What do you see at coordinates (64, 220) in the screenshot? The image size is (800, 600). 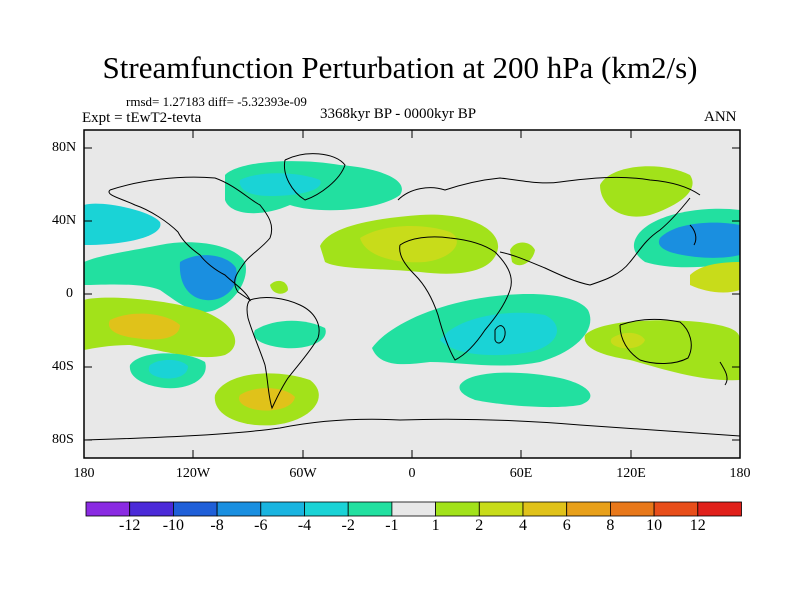 I see `y-tick-label-40n: 40N` at bounding box center [64, 220].